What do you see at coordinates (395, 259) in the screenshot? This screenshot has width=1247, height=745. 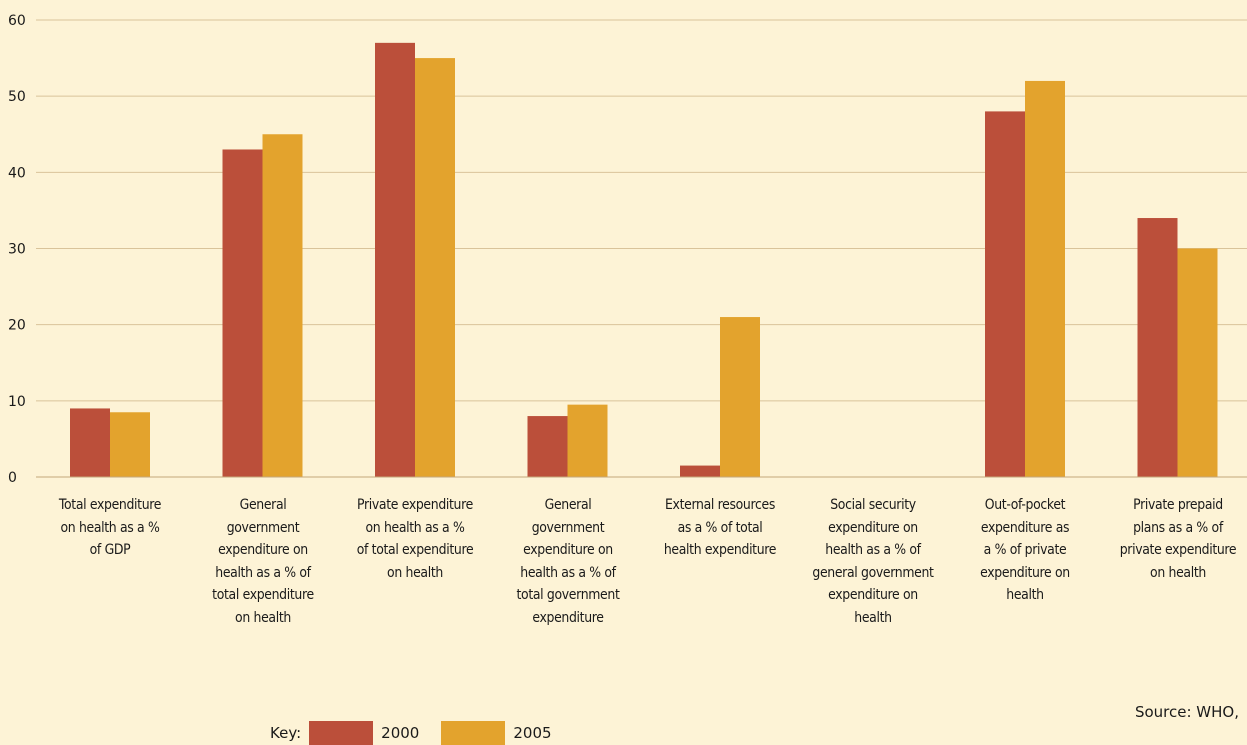 I see `bar-2000-cat3` at bounding box center [395, 259].